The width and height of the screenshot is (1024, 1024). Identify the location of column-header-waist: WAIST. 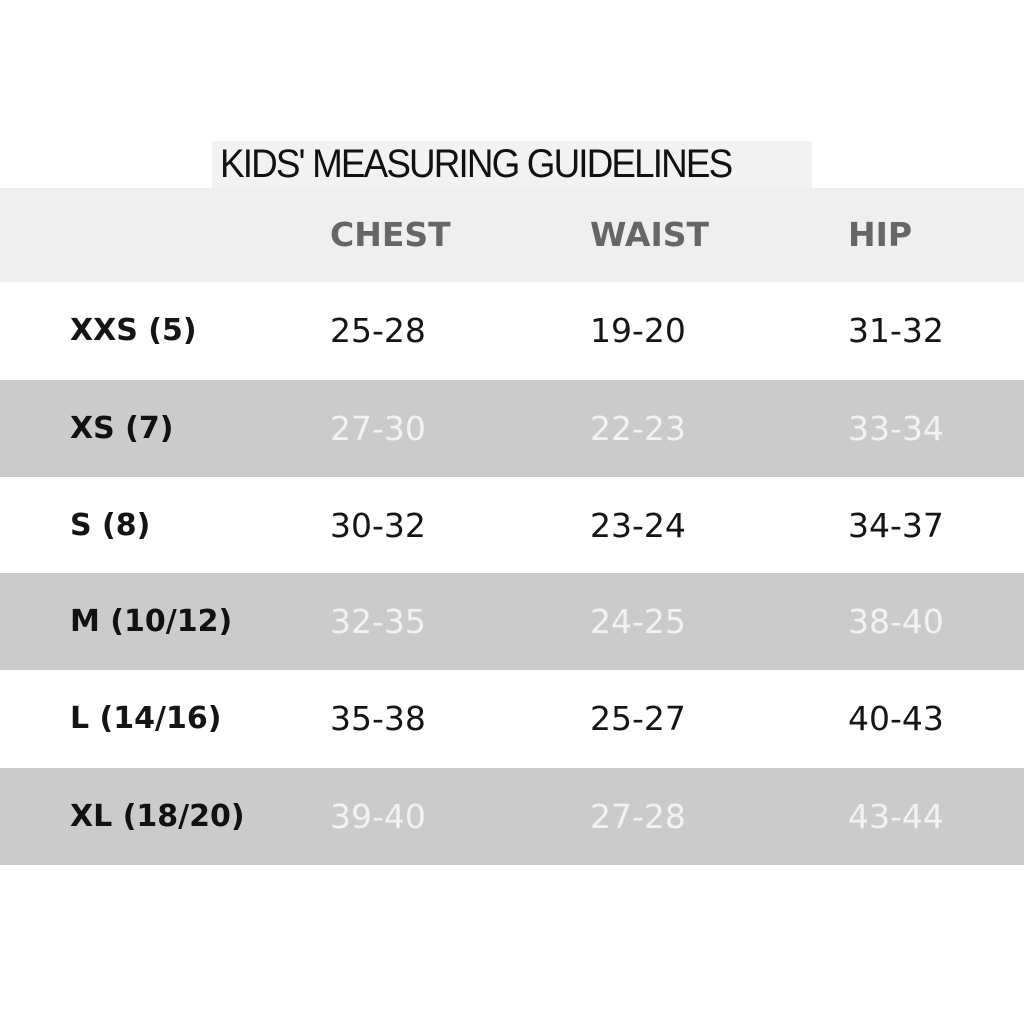
(650, 234).